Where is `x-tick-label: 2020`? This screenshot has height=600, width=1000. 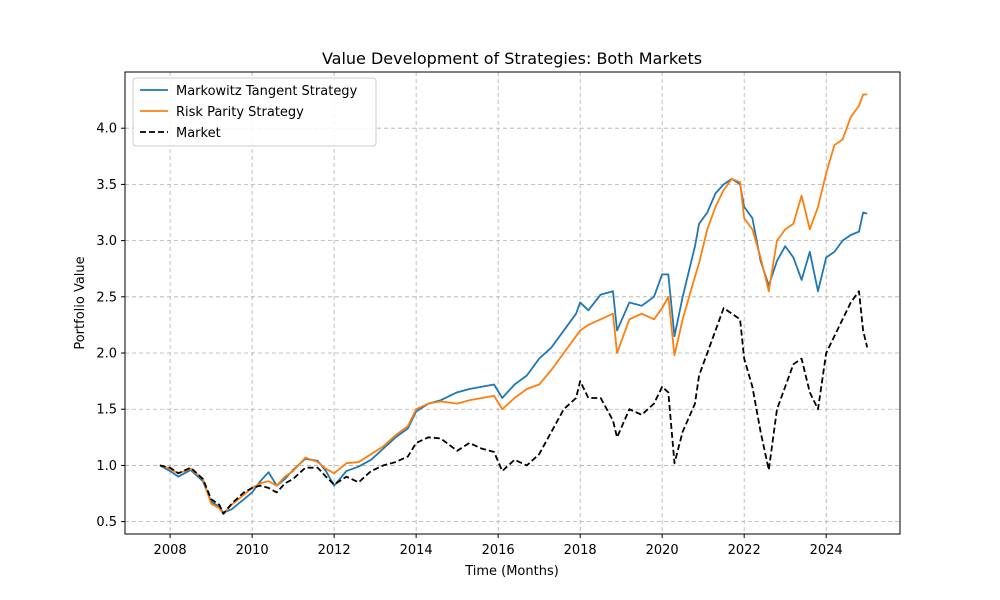 x-tick-label: 2020 is located at coordinates (662, 550).